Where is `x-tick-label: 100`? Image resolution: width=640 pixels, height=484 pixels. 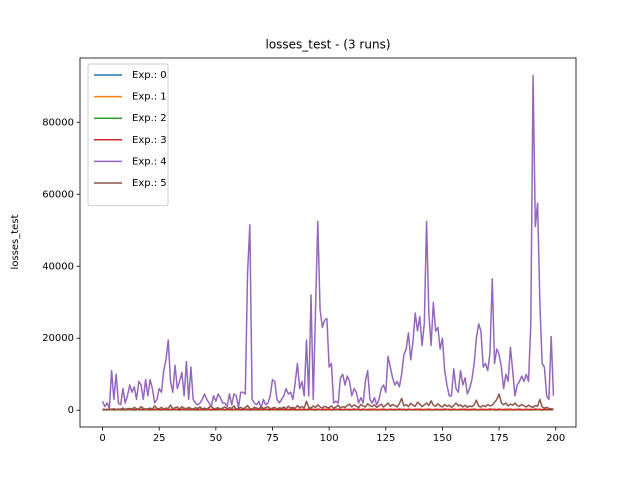 x-tick-label: 100 is located at coordinates (329, 438).